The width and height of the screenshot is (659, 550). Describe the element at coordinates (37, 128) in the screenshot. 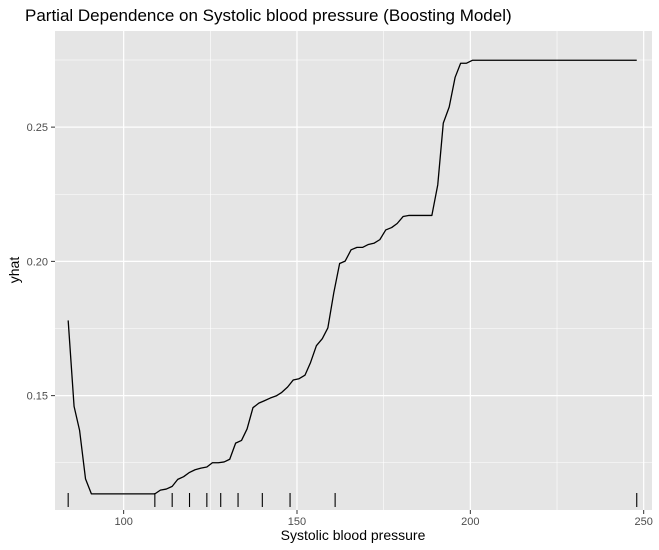

I see `y-tick-label: 0.25` at that location.